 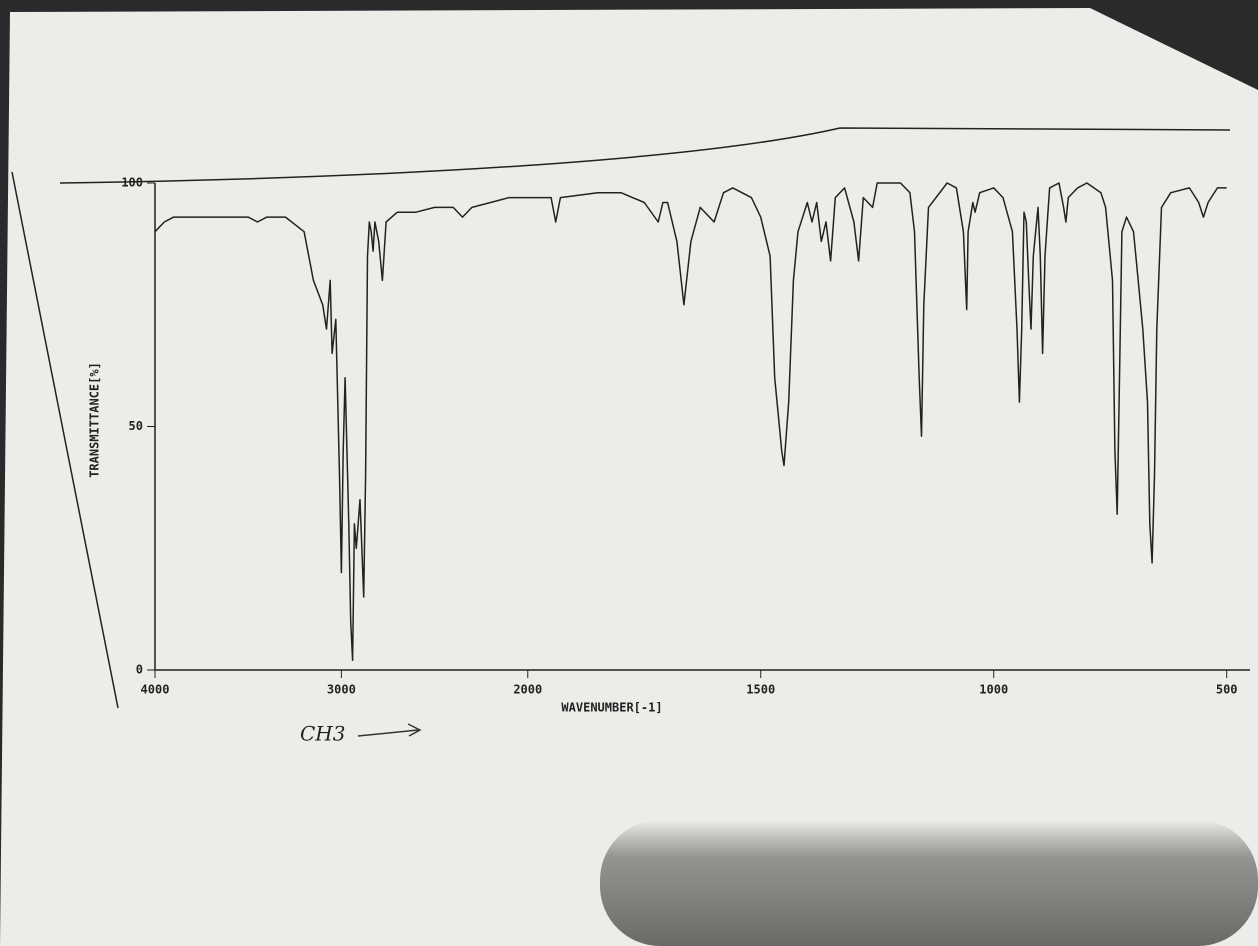 What do you see at coordinates (929, 883) in the screenshot?
I see `shadow` at bounding box center [929, 883].